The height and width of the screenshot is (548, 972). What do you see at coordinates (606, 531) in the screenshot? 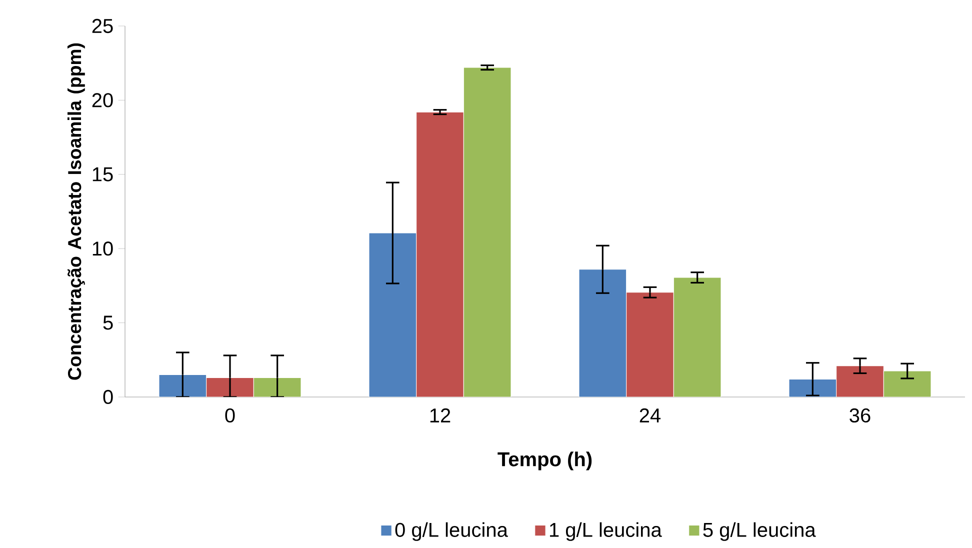
I see `legend-label: 1 g/L leucina` at bounding box center [606, 531].